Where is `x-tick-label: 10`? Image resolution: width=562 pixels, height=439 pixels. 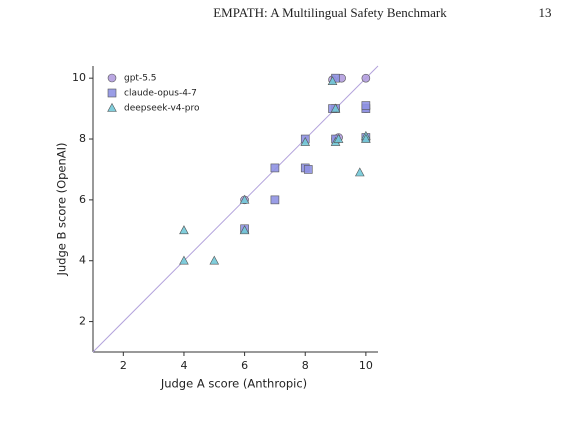
x-tick-label: 10 is located at coordinates (366, 365).